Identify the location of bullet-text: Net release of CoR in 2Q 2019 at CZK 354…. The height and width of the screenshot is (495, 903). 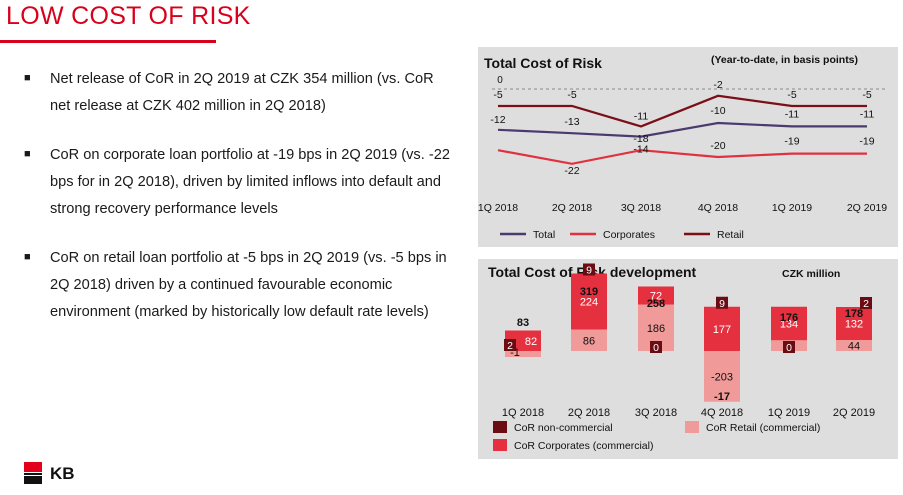
(242, 92).